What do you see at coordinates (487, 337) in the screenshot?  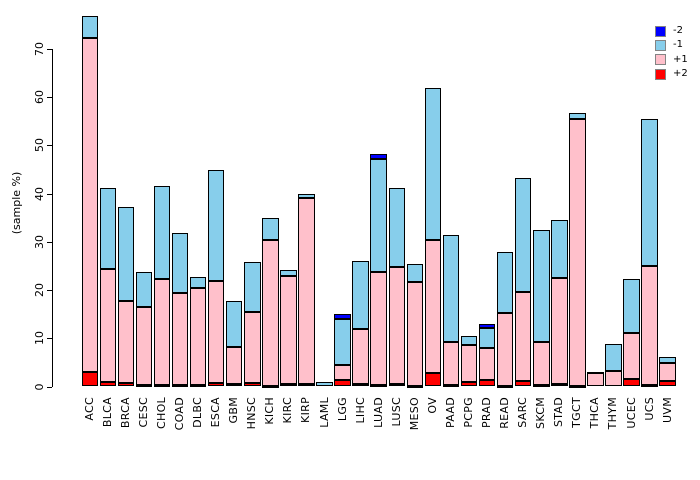 I see `bar-segment--1-PRAD` at bounding box center [487, 337].